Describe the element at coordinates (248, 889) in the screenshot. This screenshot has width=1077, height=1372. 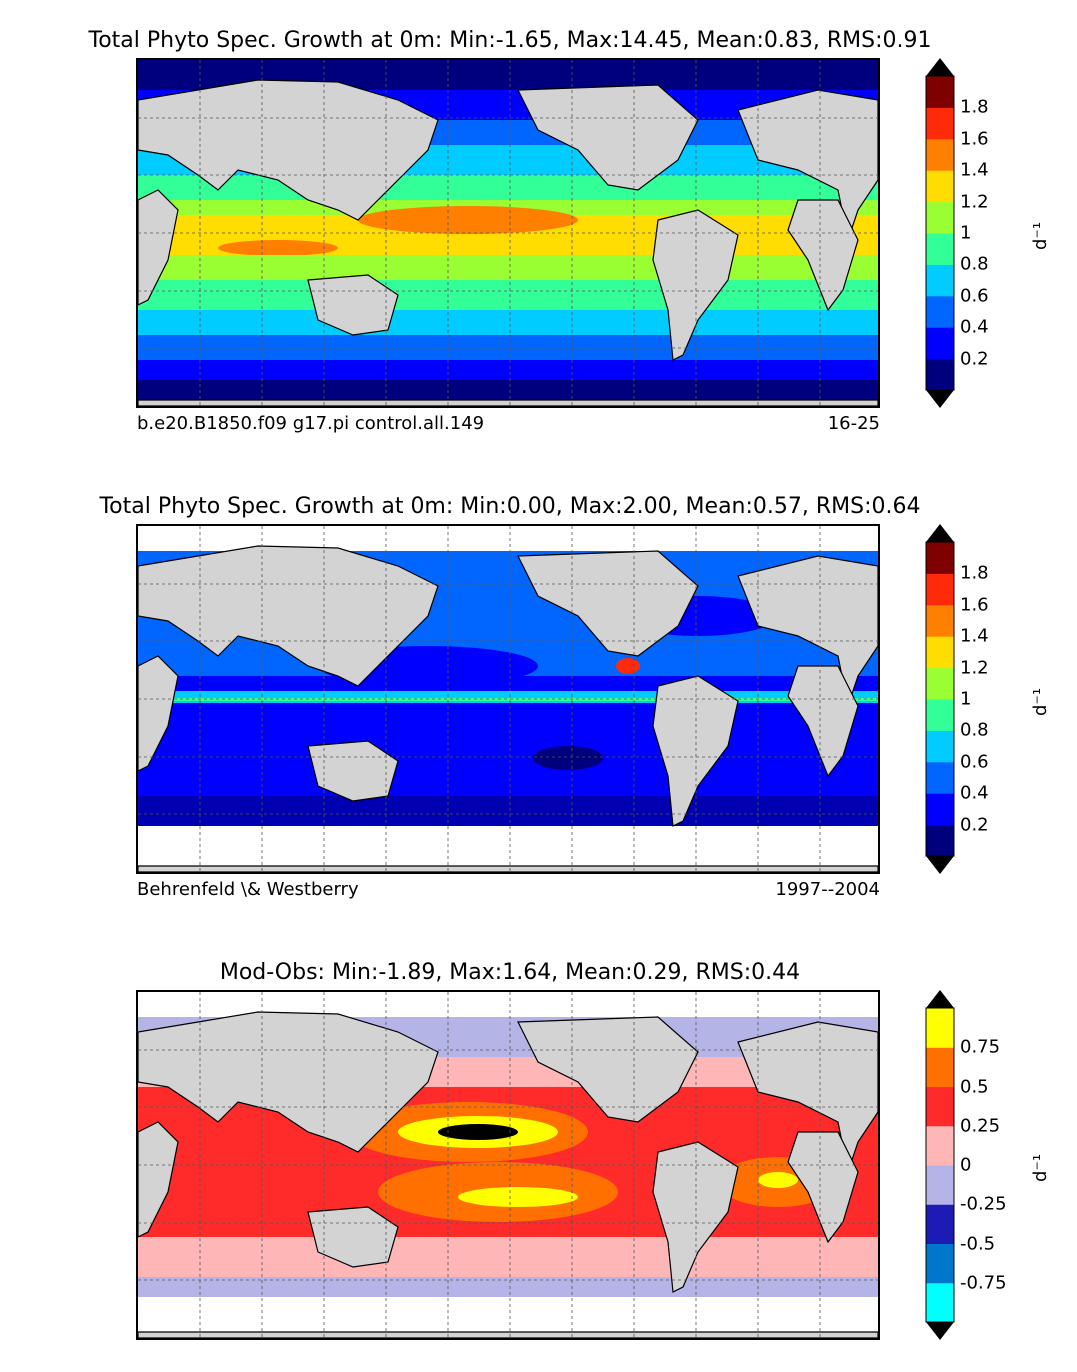
I see `source-label: Behrenfeld \& Westberry` at that location.